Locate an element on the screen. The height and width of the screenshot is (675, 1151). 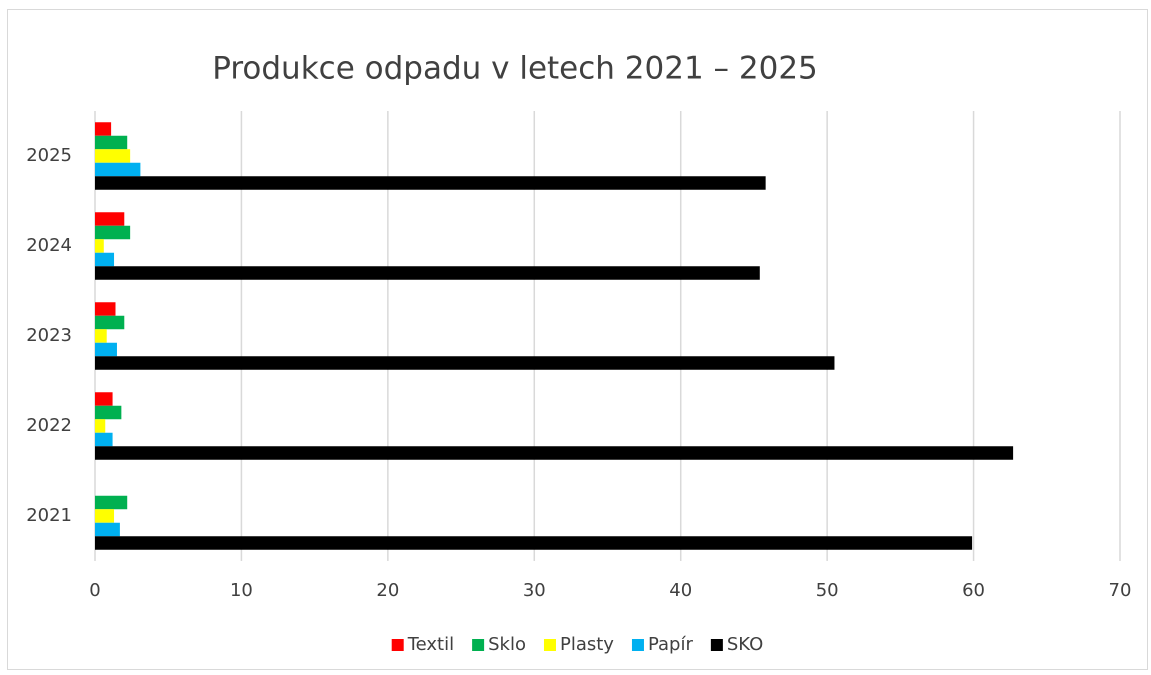
x-tick-label: 50 is located at coordinates (827, 590).